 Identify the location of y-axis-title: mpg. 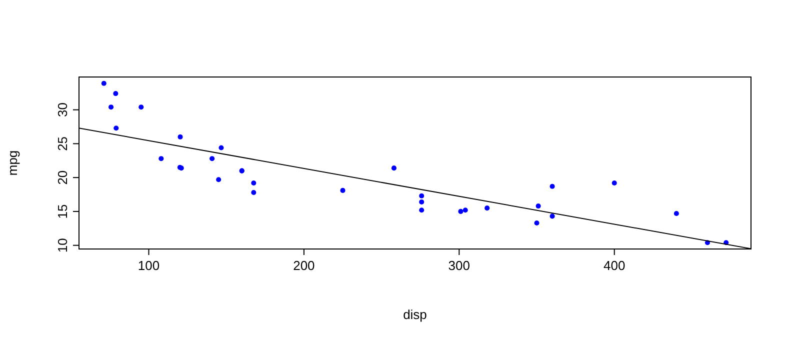
(12, 163).